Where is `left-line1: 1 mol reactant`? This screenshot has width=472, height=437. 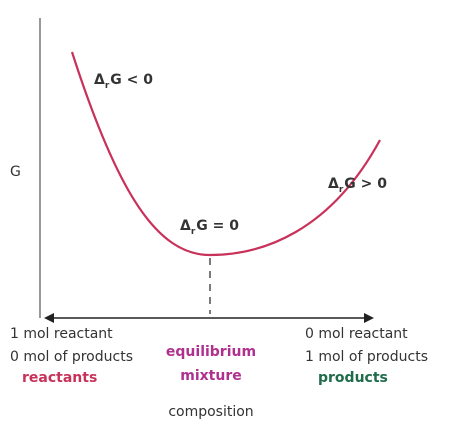 left-line1: 1 mol reactant is located at coordinates (61, 334).